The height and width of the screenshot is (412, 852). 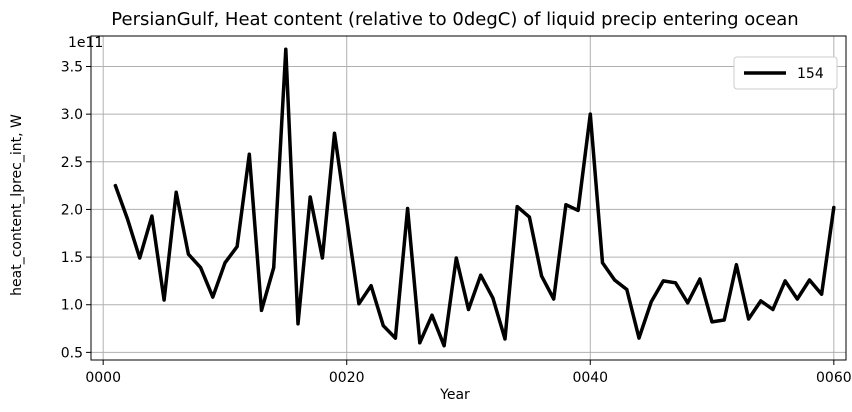 What do you see at coordinates (72, 163) in the screenshot?
I see `y-tick-label: 2.5` at bounding box center [72, 163].